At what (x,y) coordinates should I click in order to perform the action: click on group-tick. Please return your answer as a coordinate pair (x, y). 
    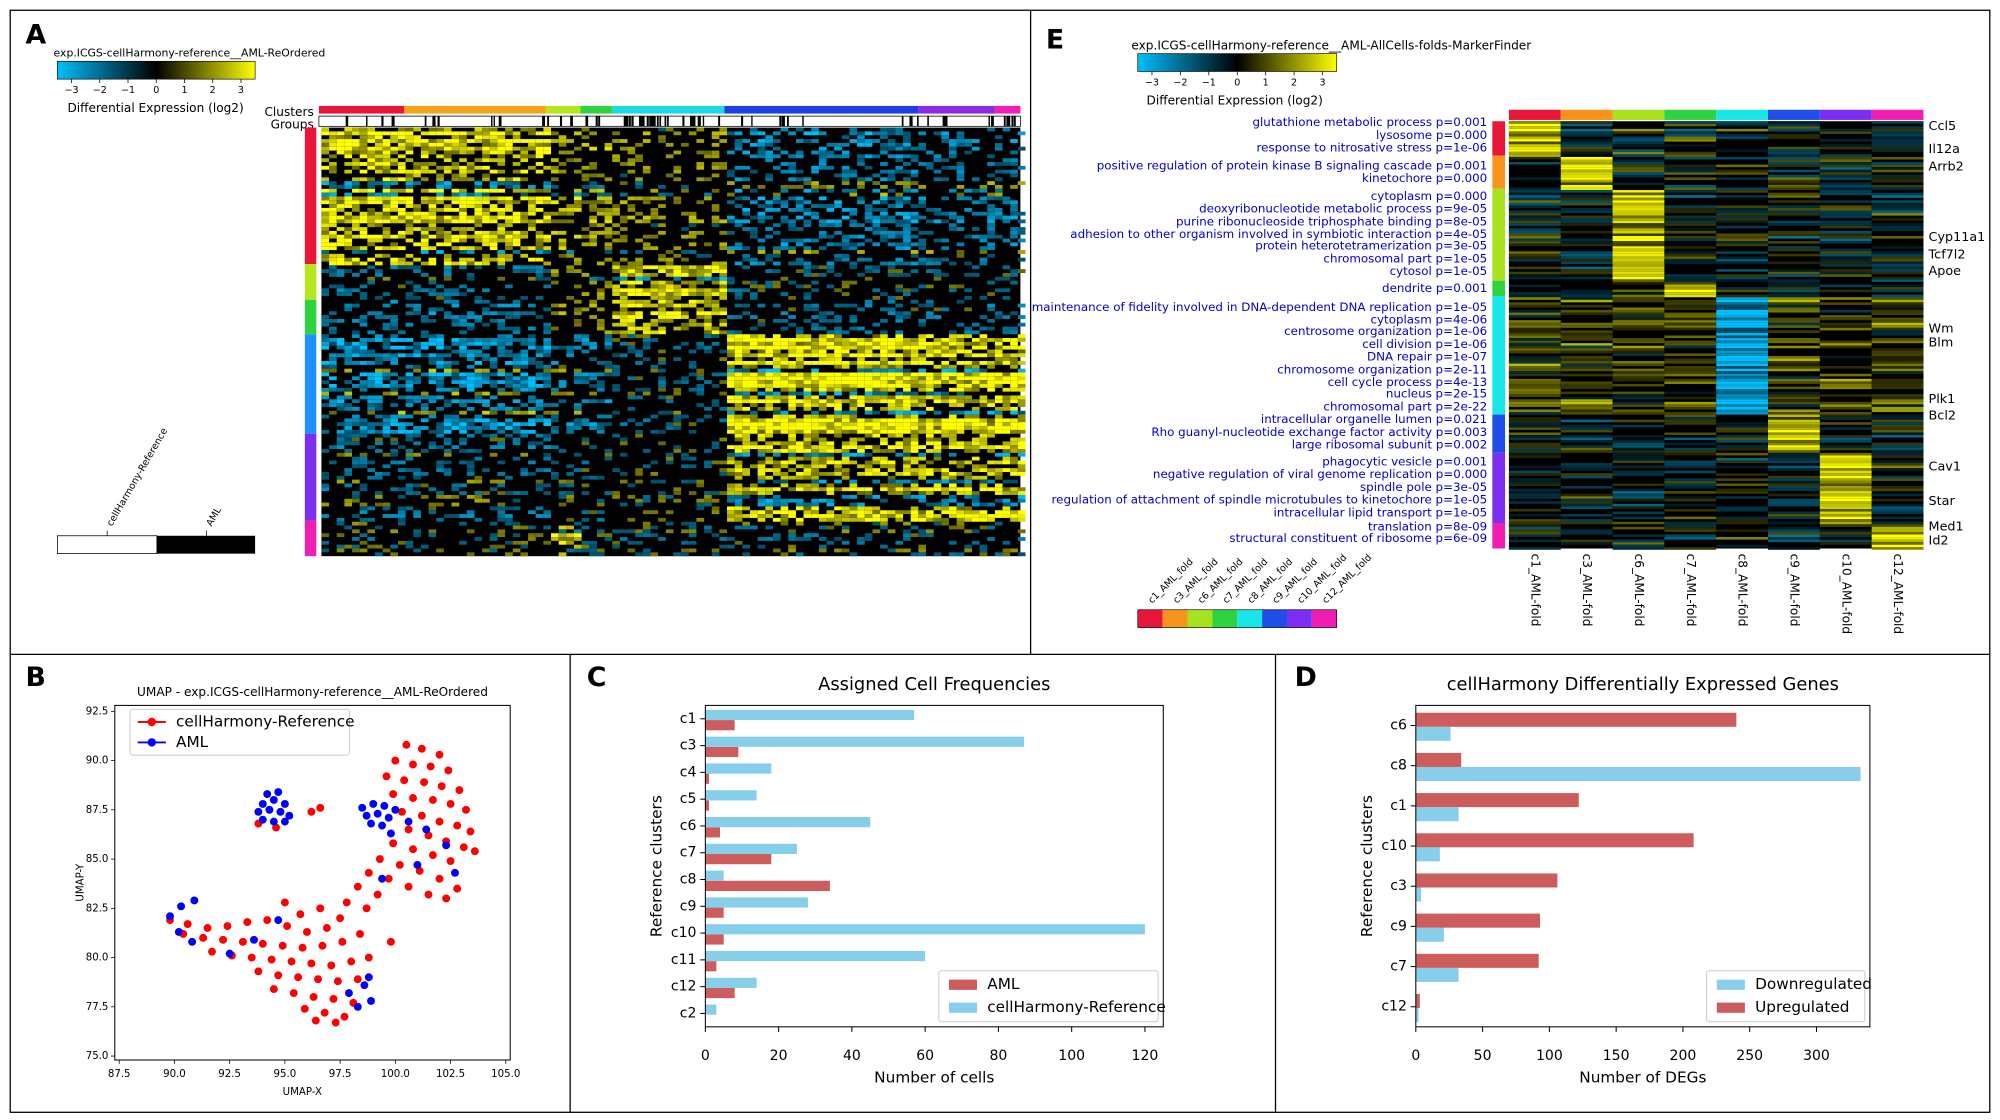
    Looking at the image, I should click on (668, 121).